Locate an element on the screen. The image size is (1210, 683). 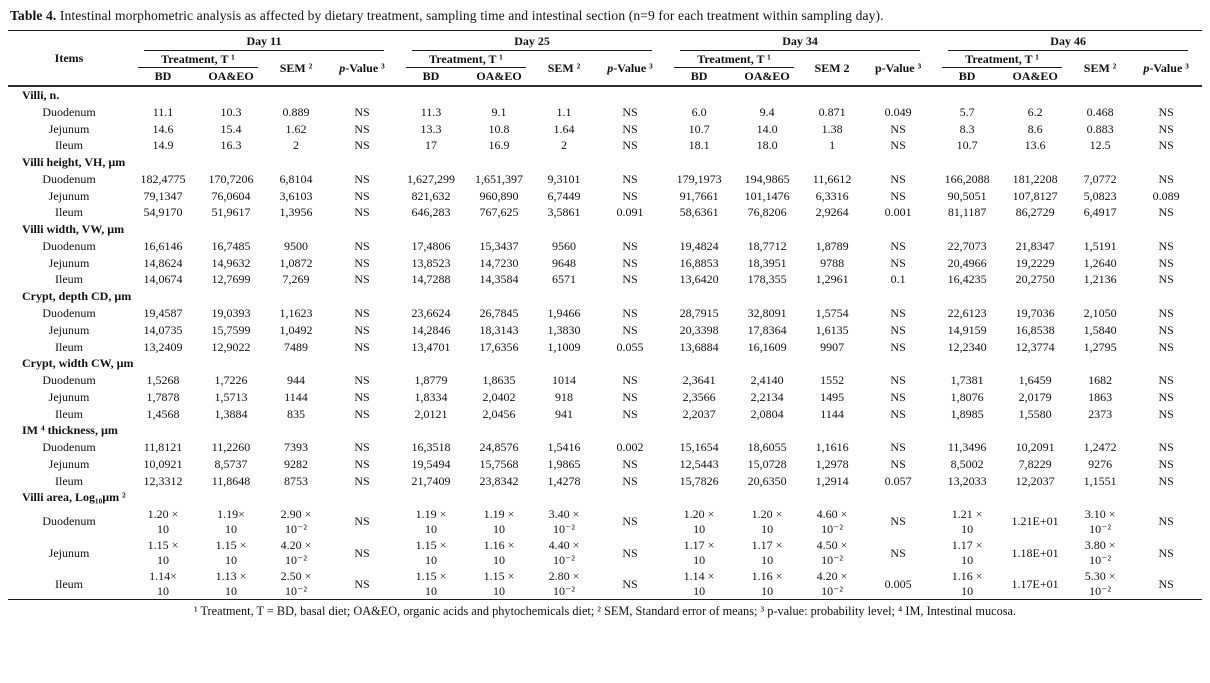
day46-bd-header: BD is located at coordinates (967, 77).